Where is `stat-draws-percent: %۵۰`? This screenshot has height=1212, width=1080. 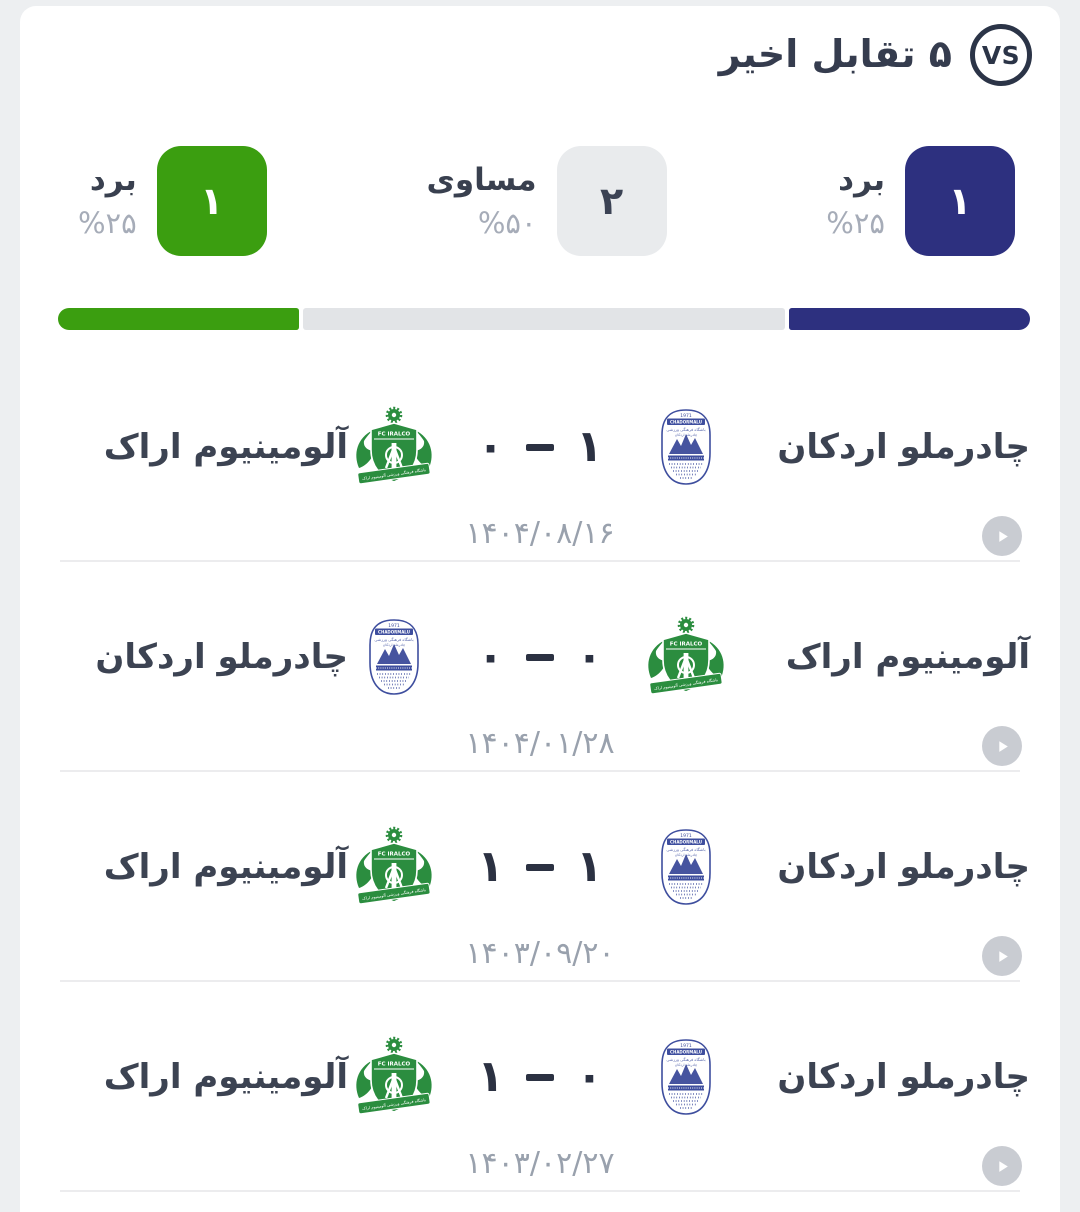
stat-draws-percent: %۵۰ is located at coordinates (507, 223).